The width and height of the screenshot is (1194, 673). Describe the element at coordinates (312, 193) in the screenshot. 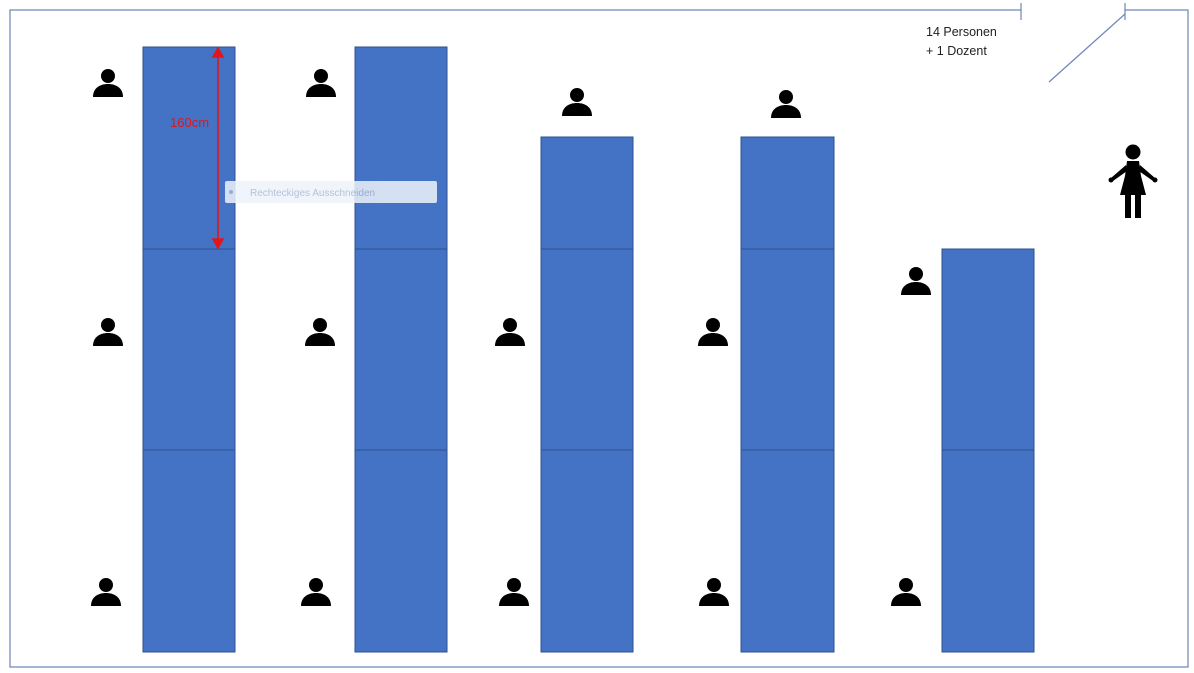

I see `tooltip-text: Rechteckiges Ausschneiden` at that location.